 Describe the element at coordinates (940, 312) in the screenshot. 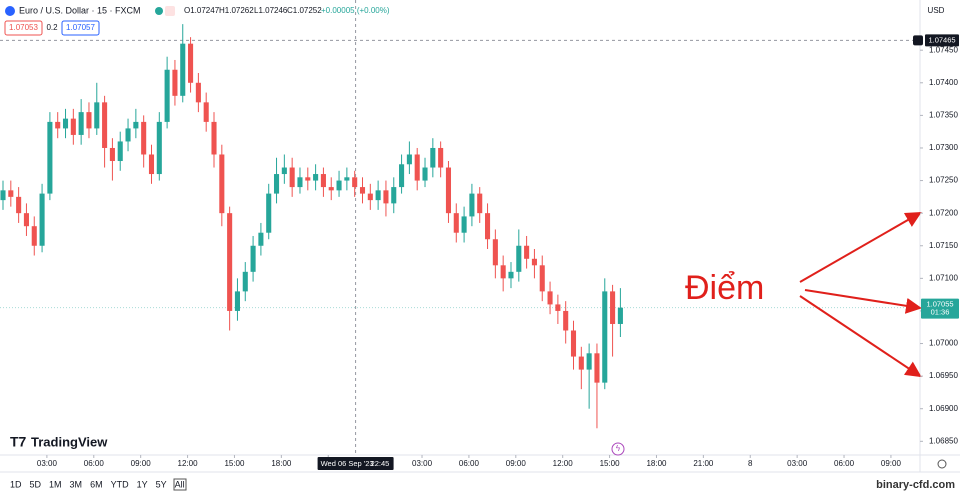

I see `countdown: 01:36` at that location.